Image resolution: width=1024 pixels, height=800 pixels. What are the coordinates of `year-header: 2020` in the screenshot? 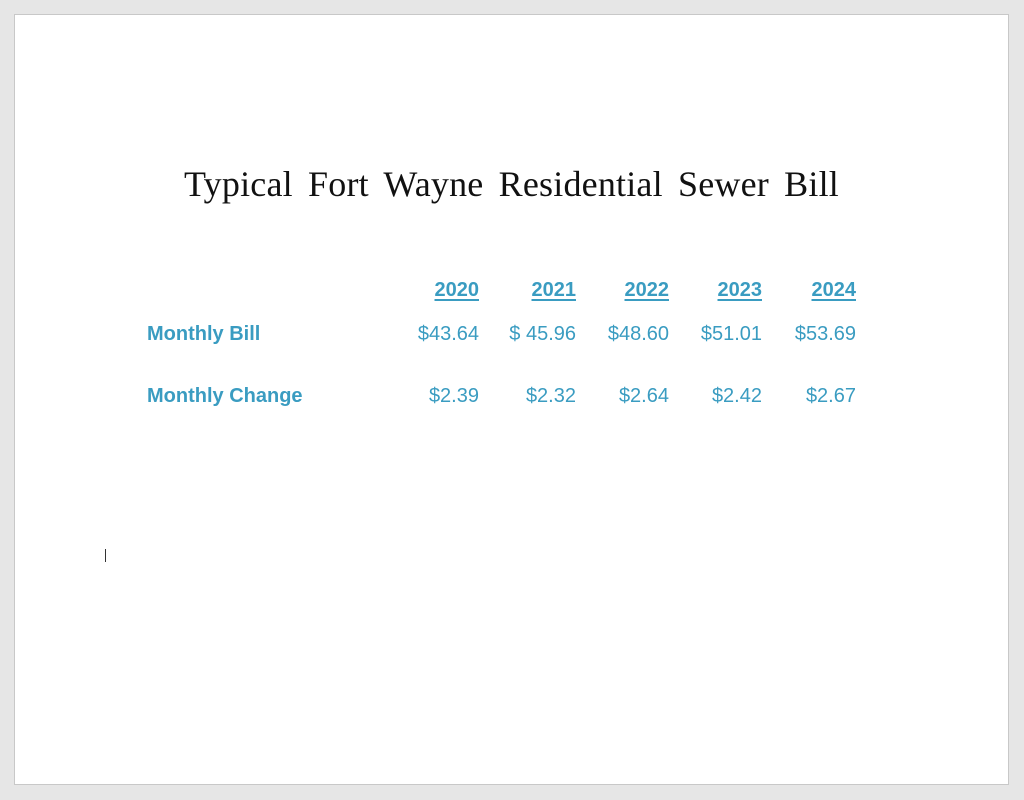 It's located at (457, 290).